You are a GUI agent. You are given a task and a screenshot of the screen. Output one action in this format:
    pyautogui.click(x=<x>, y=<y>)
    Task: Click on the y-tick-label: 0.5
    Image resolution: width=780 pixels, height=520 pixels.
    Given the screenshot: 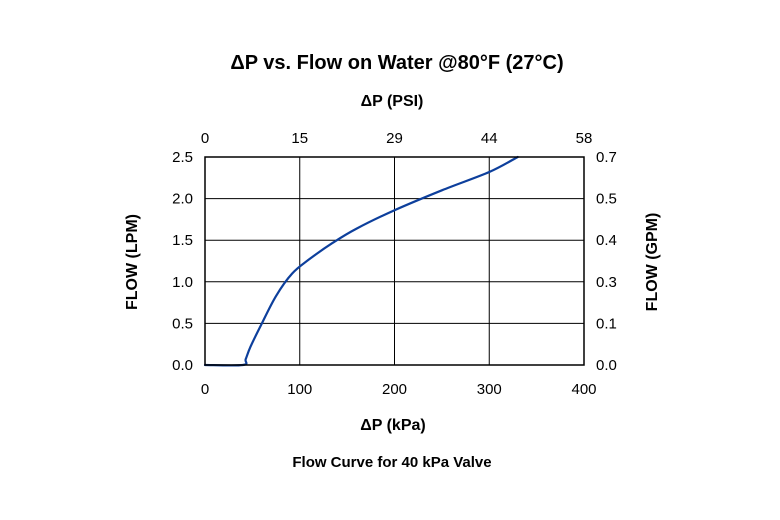 What is the action you would take?
    pyautogui.click(x=182, y=323)
    